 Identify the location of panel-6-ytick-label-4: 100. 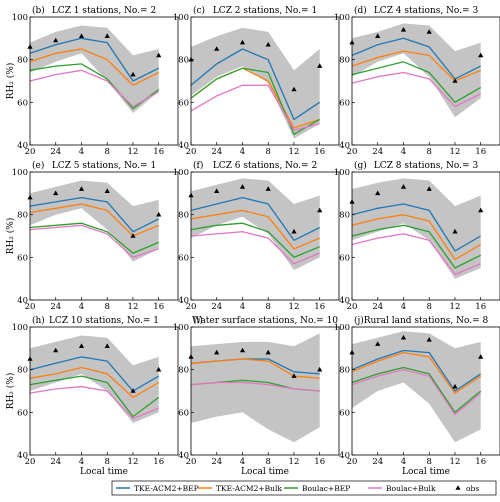
(342, 173).